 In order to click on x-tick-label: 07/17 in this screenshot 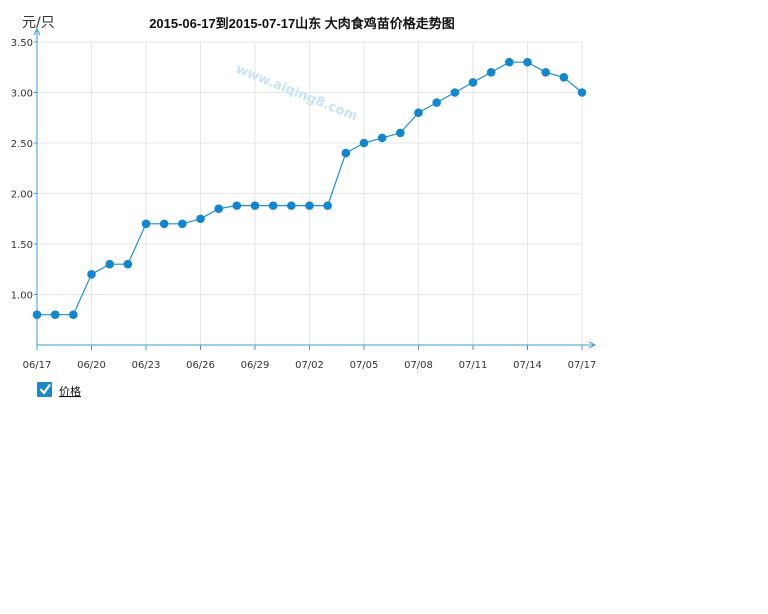, I will do `click(582, 365)`.